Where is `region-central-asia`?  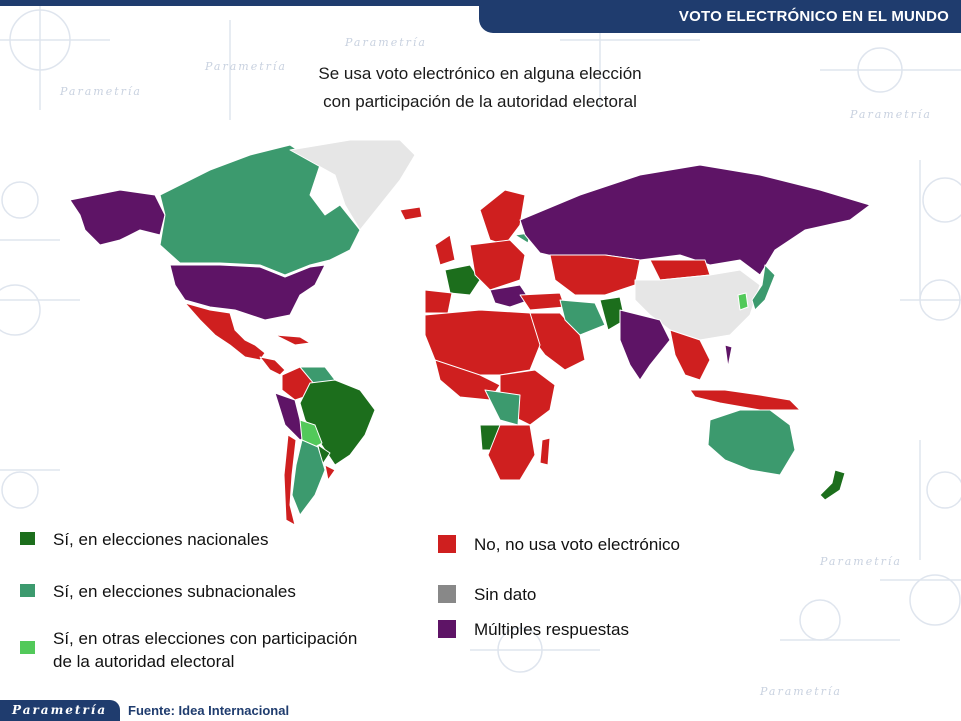 region-central-asia is located at coordinates (595, 275).